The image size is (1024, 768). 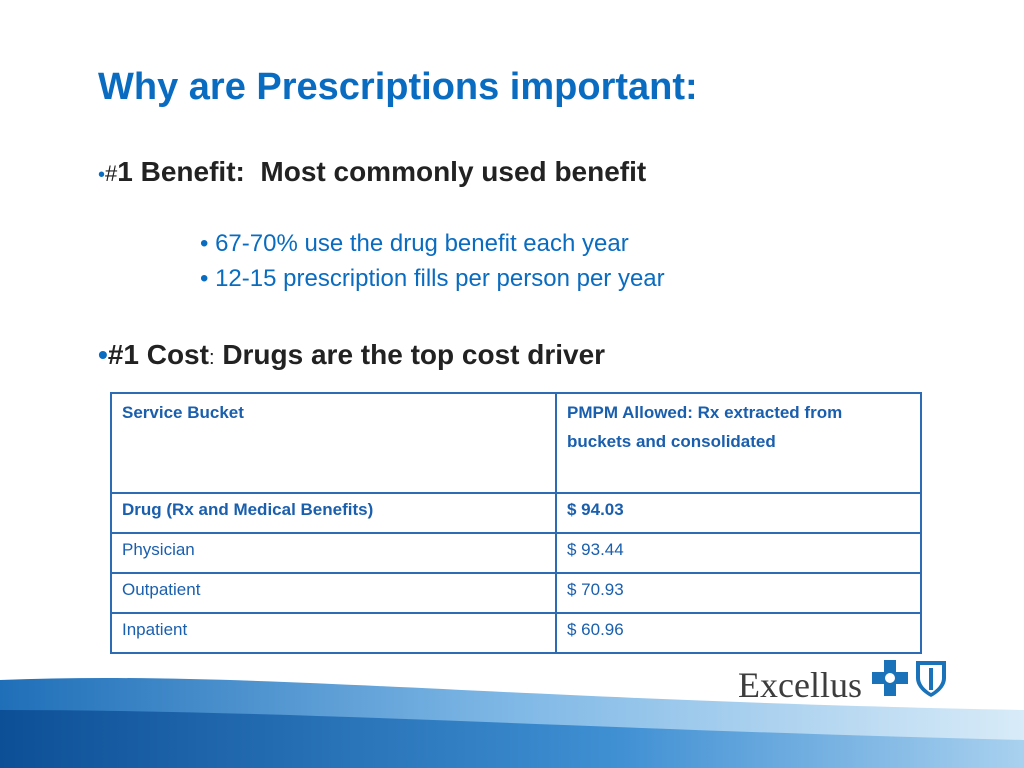 I want to click on table-cell: Drug (Rx and Medical Benefits), so click(x=333, y=513).